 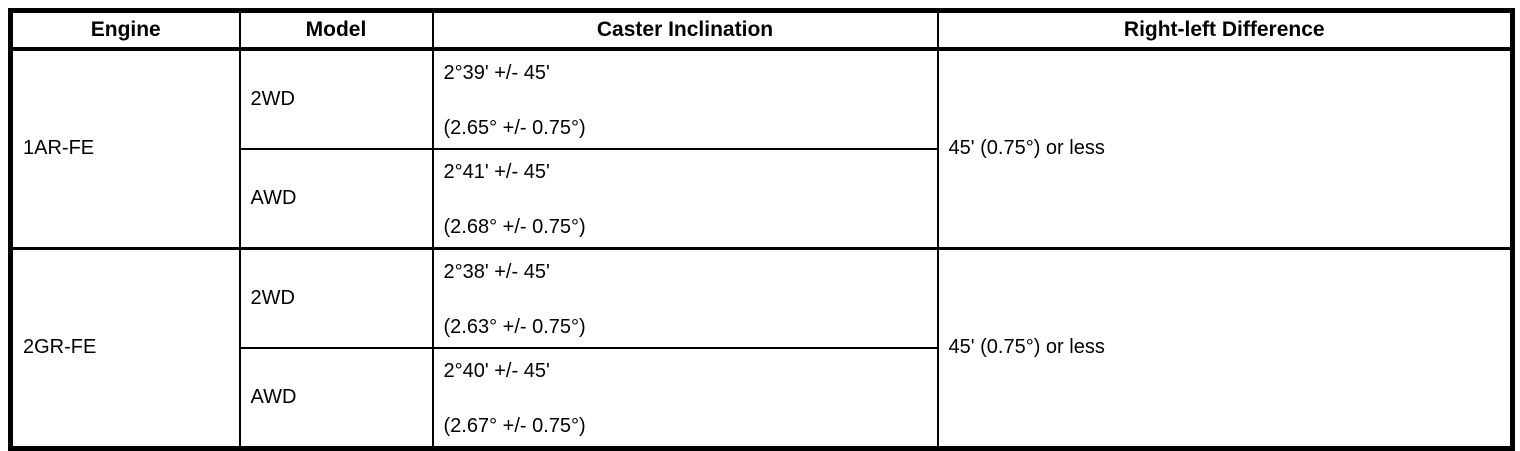 What do you see at coordinates (514, 425) in the screenshot?
I see `caster-degrees-value: (2.67° +/- 0.75°)` at bounding box center [514, 425].